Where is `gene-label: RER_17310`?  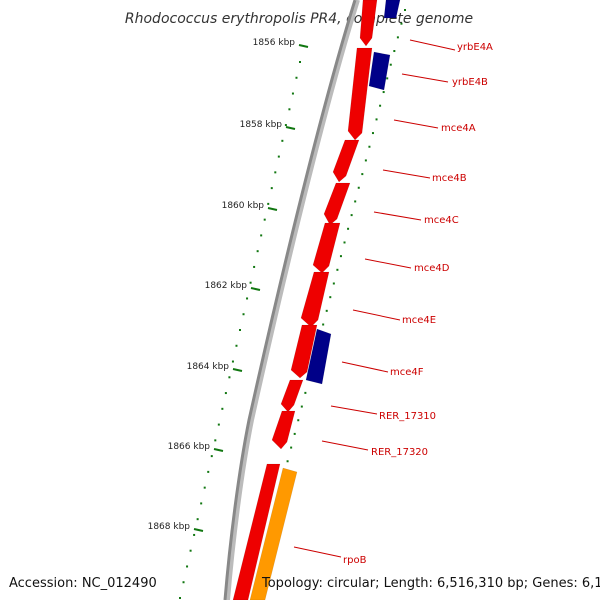 gene-label: RER_17310 is located at coordinates (407, 416).